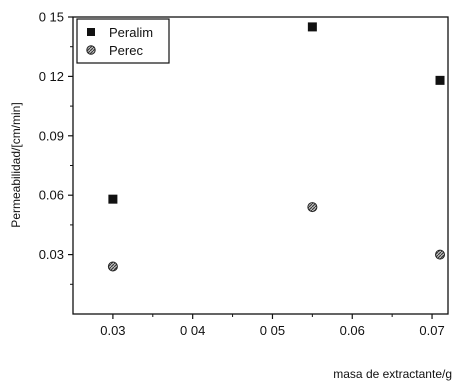  What do you see at coordinates (112, 330) in the screenshot?
I see `x-tick-label: 0.03` at bounding box center [112, 330].